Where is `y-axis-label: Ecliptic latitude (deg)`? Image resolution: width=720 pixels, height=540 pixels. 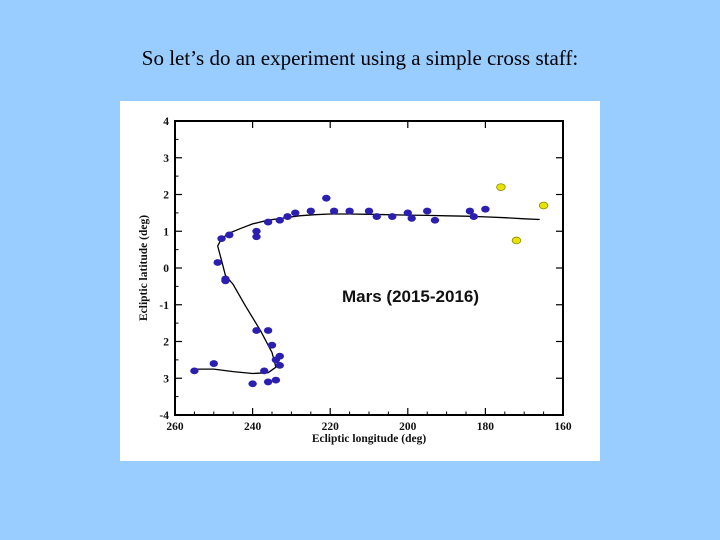 y-axis-label: Ecliptic latitude (deg) is located at coordinates (144, 268).